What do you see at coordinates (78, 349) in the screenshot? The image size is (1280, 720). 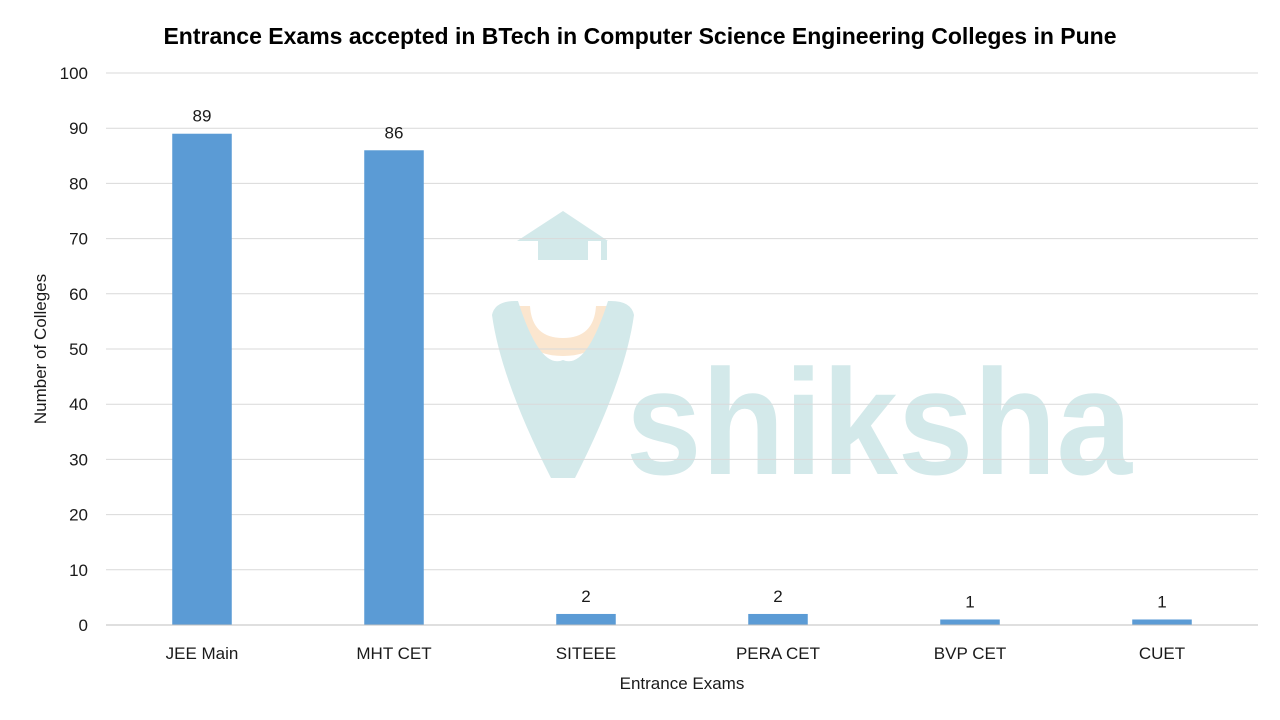 I see `y-tick-label: 50` at bounding box center [78, 349].